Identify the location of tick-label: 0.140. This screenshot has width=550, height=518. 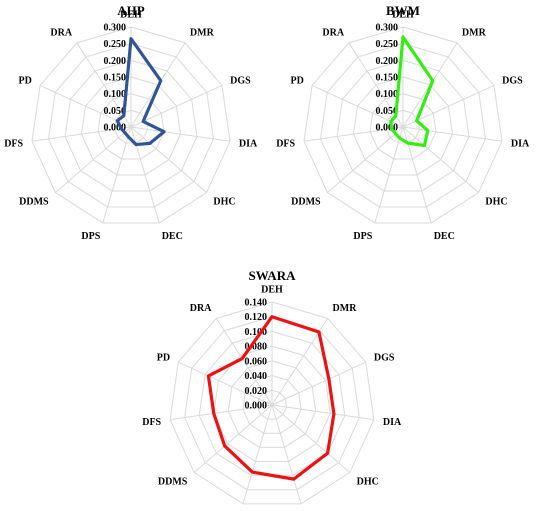
(256, 303).